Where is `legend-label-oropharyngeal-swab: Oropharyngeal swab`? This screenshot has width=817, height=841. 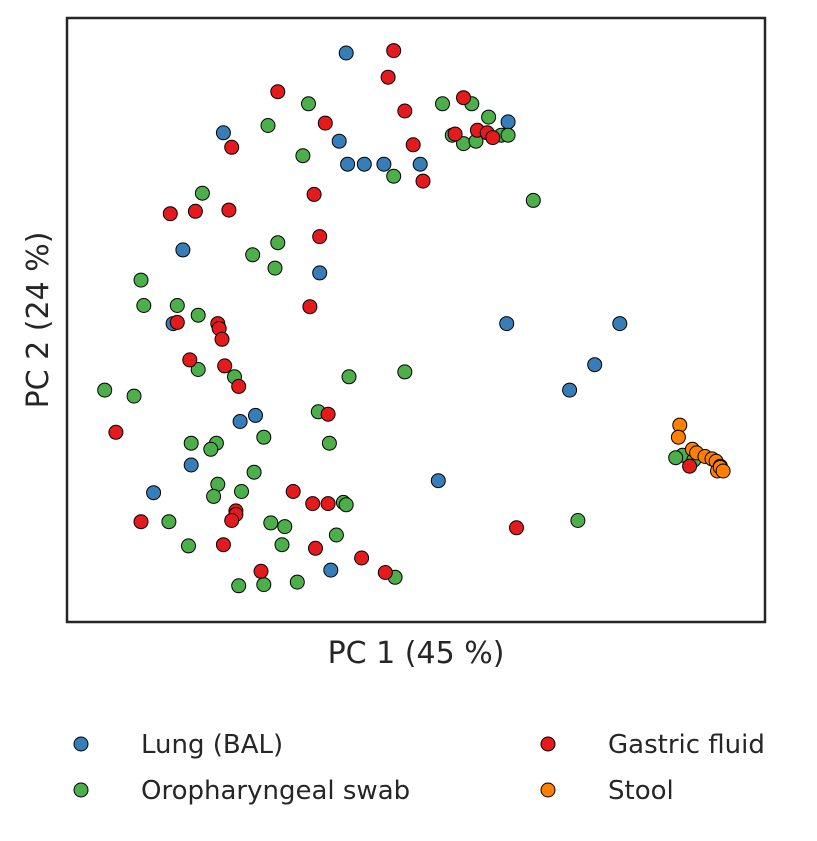
legend-label-oropharyngeal-swab: Oropharyngeal swab is located at coordinates (275, 791).